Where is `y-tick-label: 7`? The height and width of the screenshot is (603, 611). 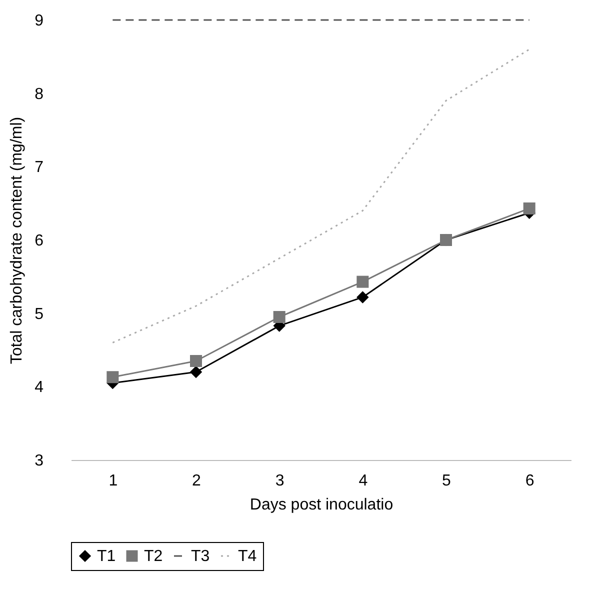 y-tick-label: 7 is located at coordinates (39, 167).